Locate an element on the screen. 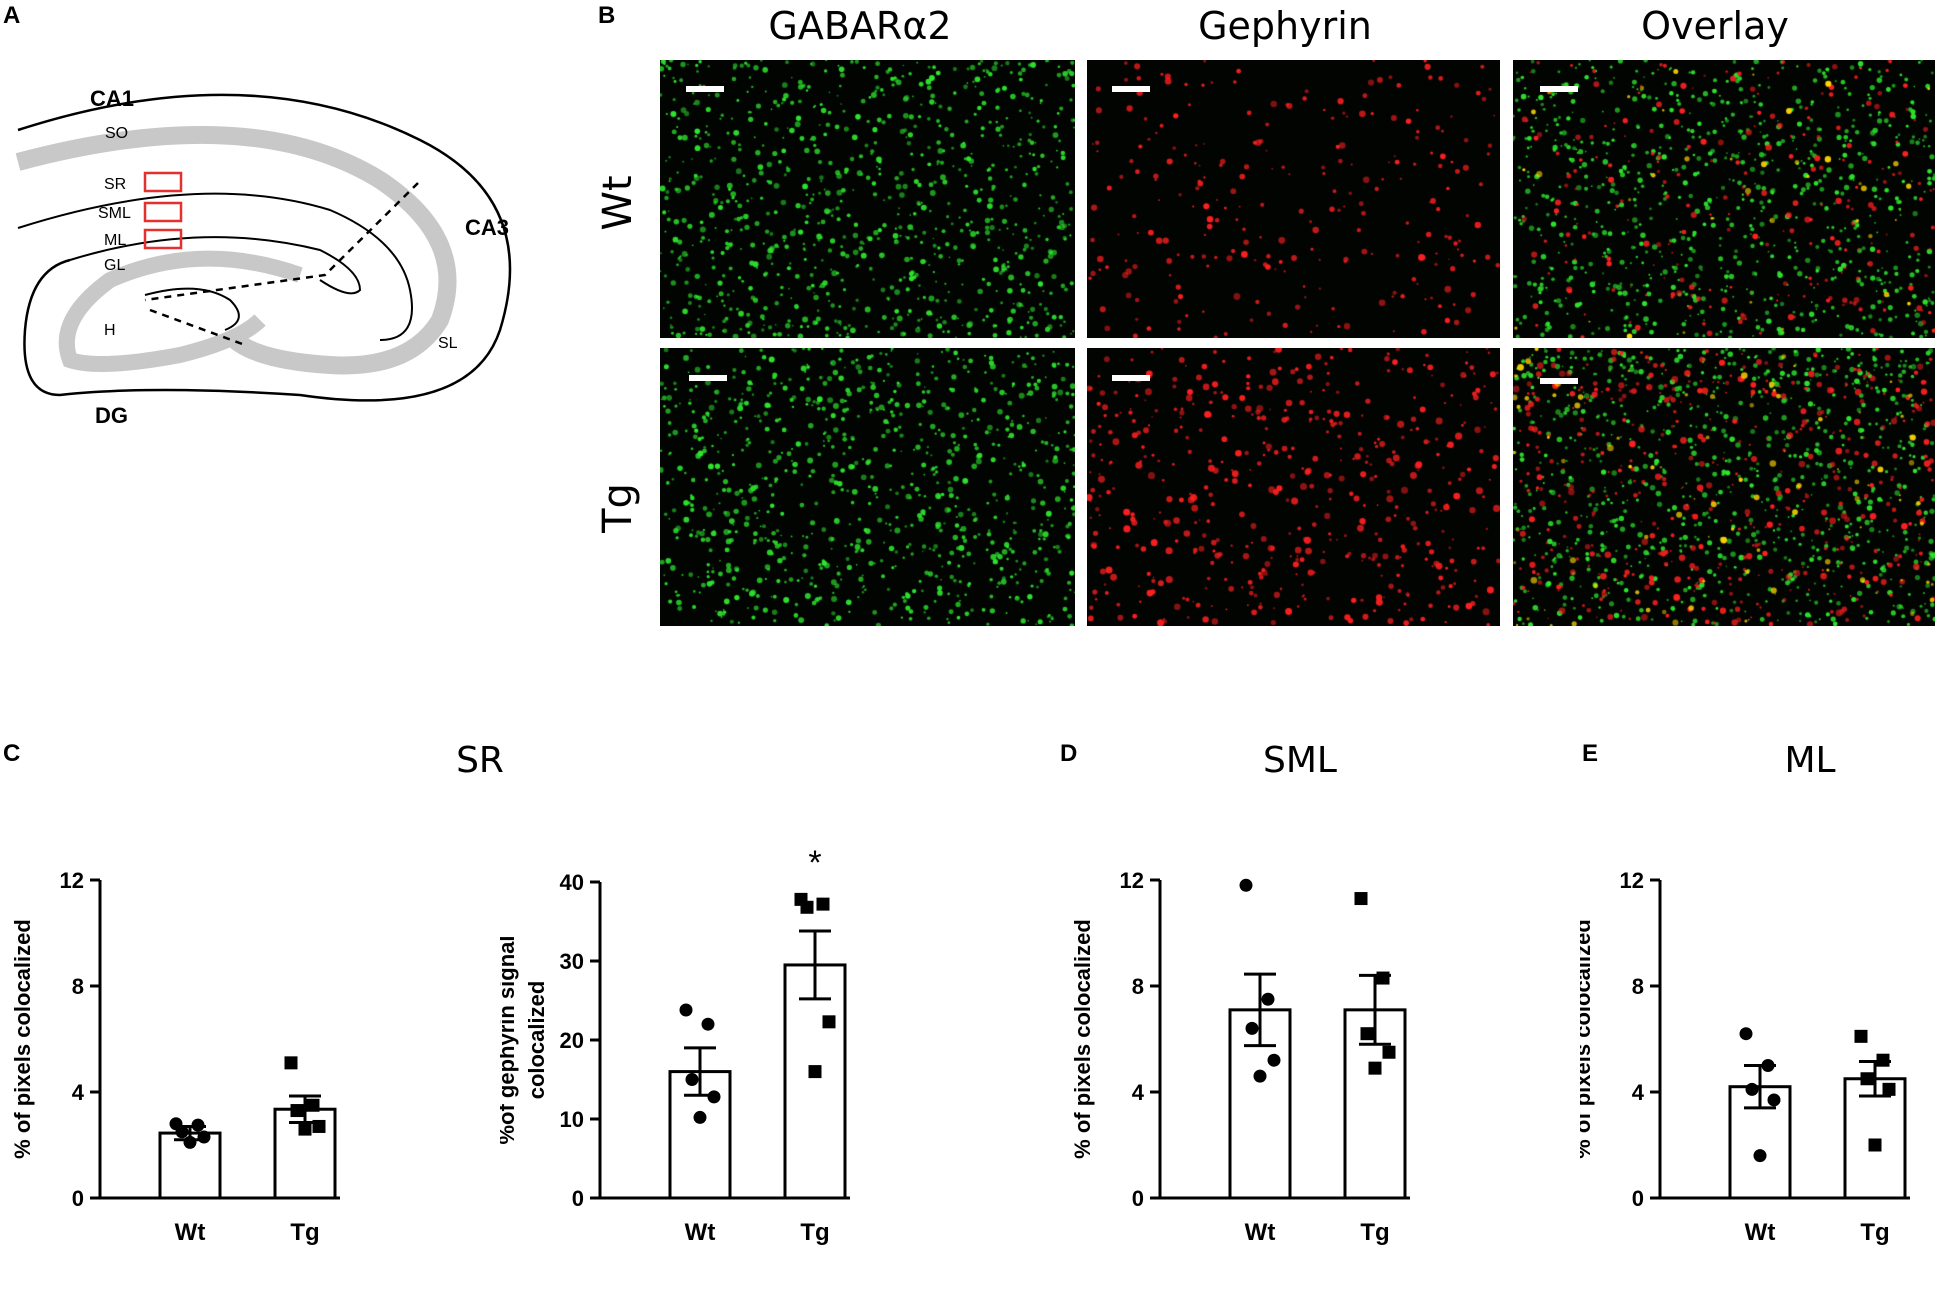 The height and width of the screenshot is (1301, 1950). ml-roi-box is located at coordinates (163, 239).